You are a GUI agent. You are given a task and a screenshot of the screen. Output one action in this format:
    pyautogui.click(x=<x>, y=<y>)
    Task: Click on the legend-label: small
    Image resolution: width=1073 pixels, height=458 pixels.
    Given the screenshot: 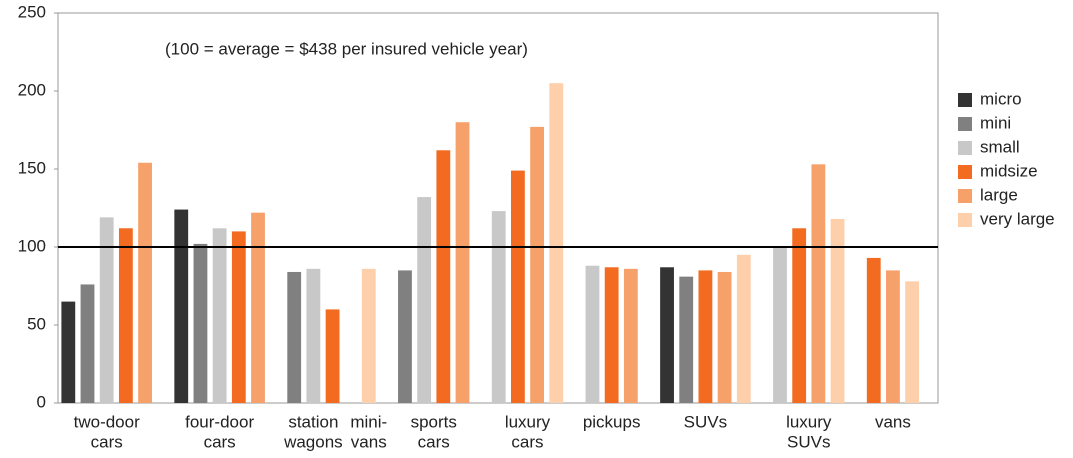 What is the action you would take?
    pyautogui.click(x=1000, y=146)
    